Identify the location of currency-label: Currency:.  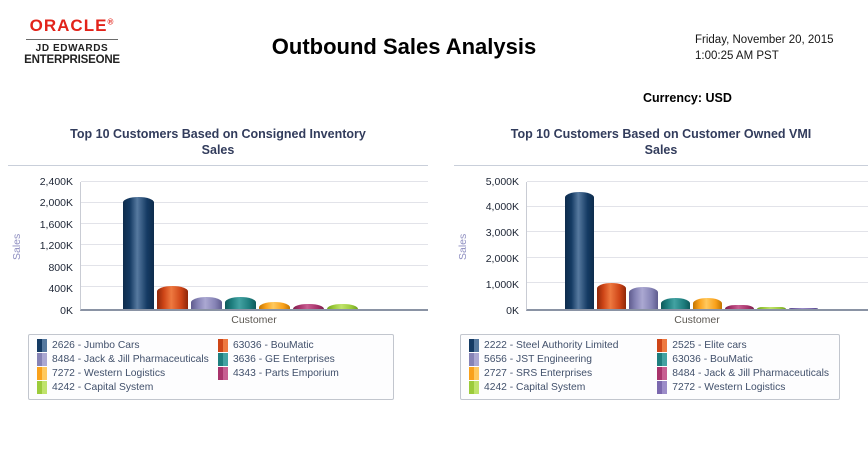
(673, 98).